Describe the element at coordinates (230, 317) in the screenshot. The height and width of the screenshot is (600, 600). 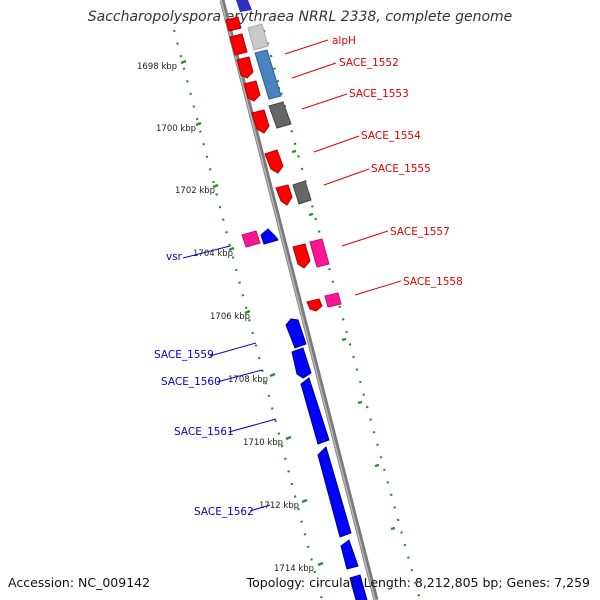
I see `kbp-tick-label: 1706 kbp` at that location.